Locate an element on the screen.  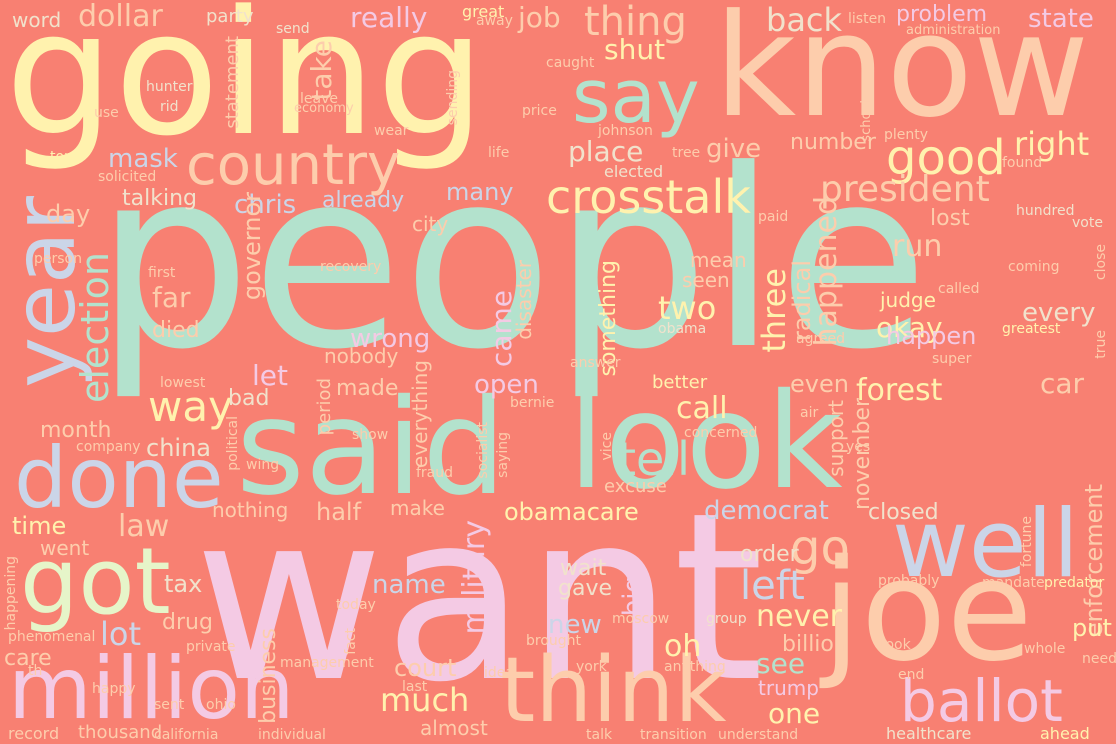
word-new: new is located at coordinates (575, 625).